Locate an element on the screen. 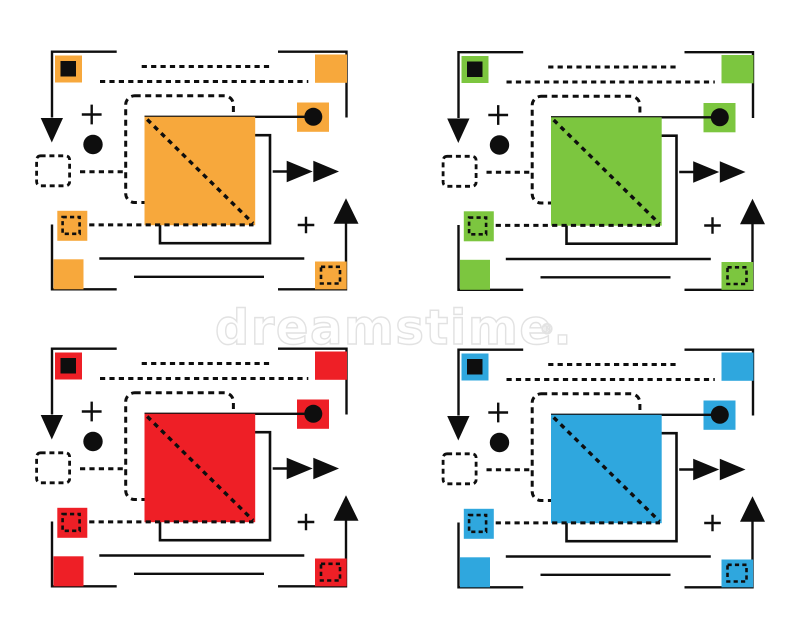  watermark-registered-icon: ® is located at coordinates (547, 330).